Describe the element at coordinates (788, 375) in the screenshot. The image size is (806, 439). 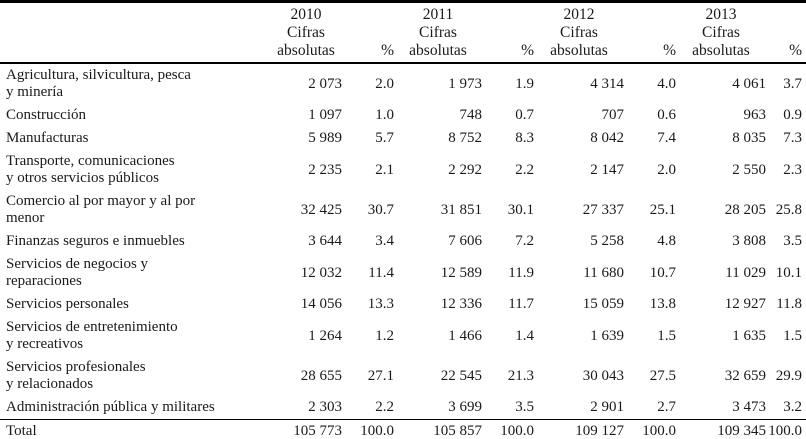
I see `percent-value: 29.9` at that location.